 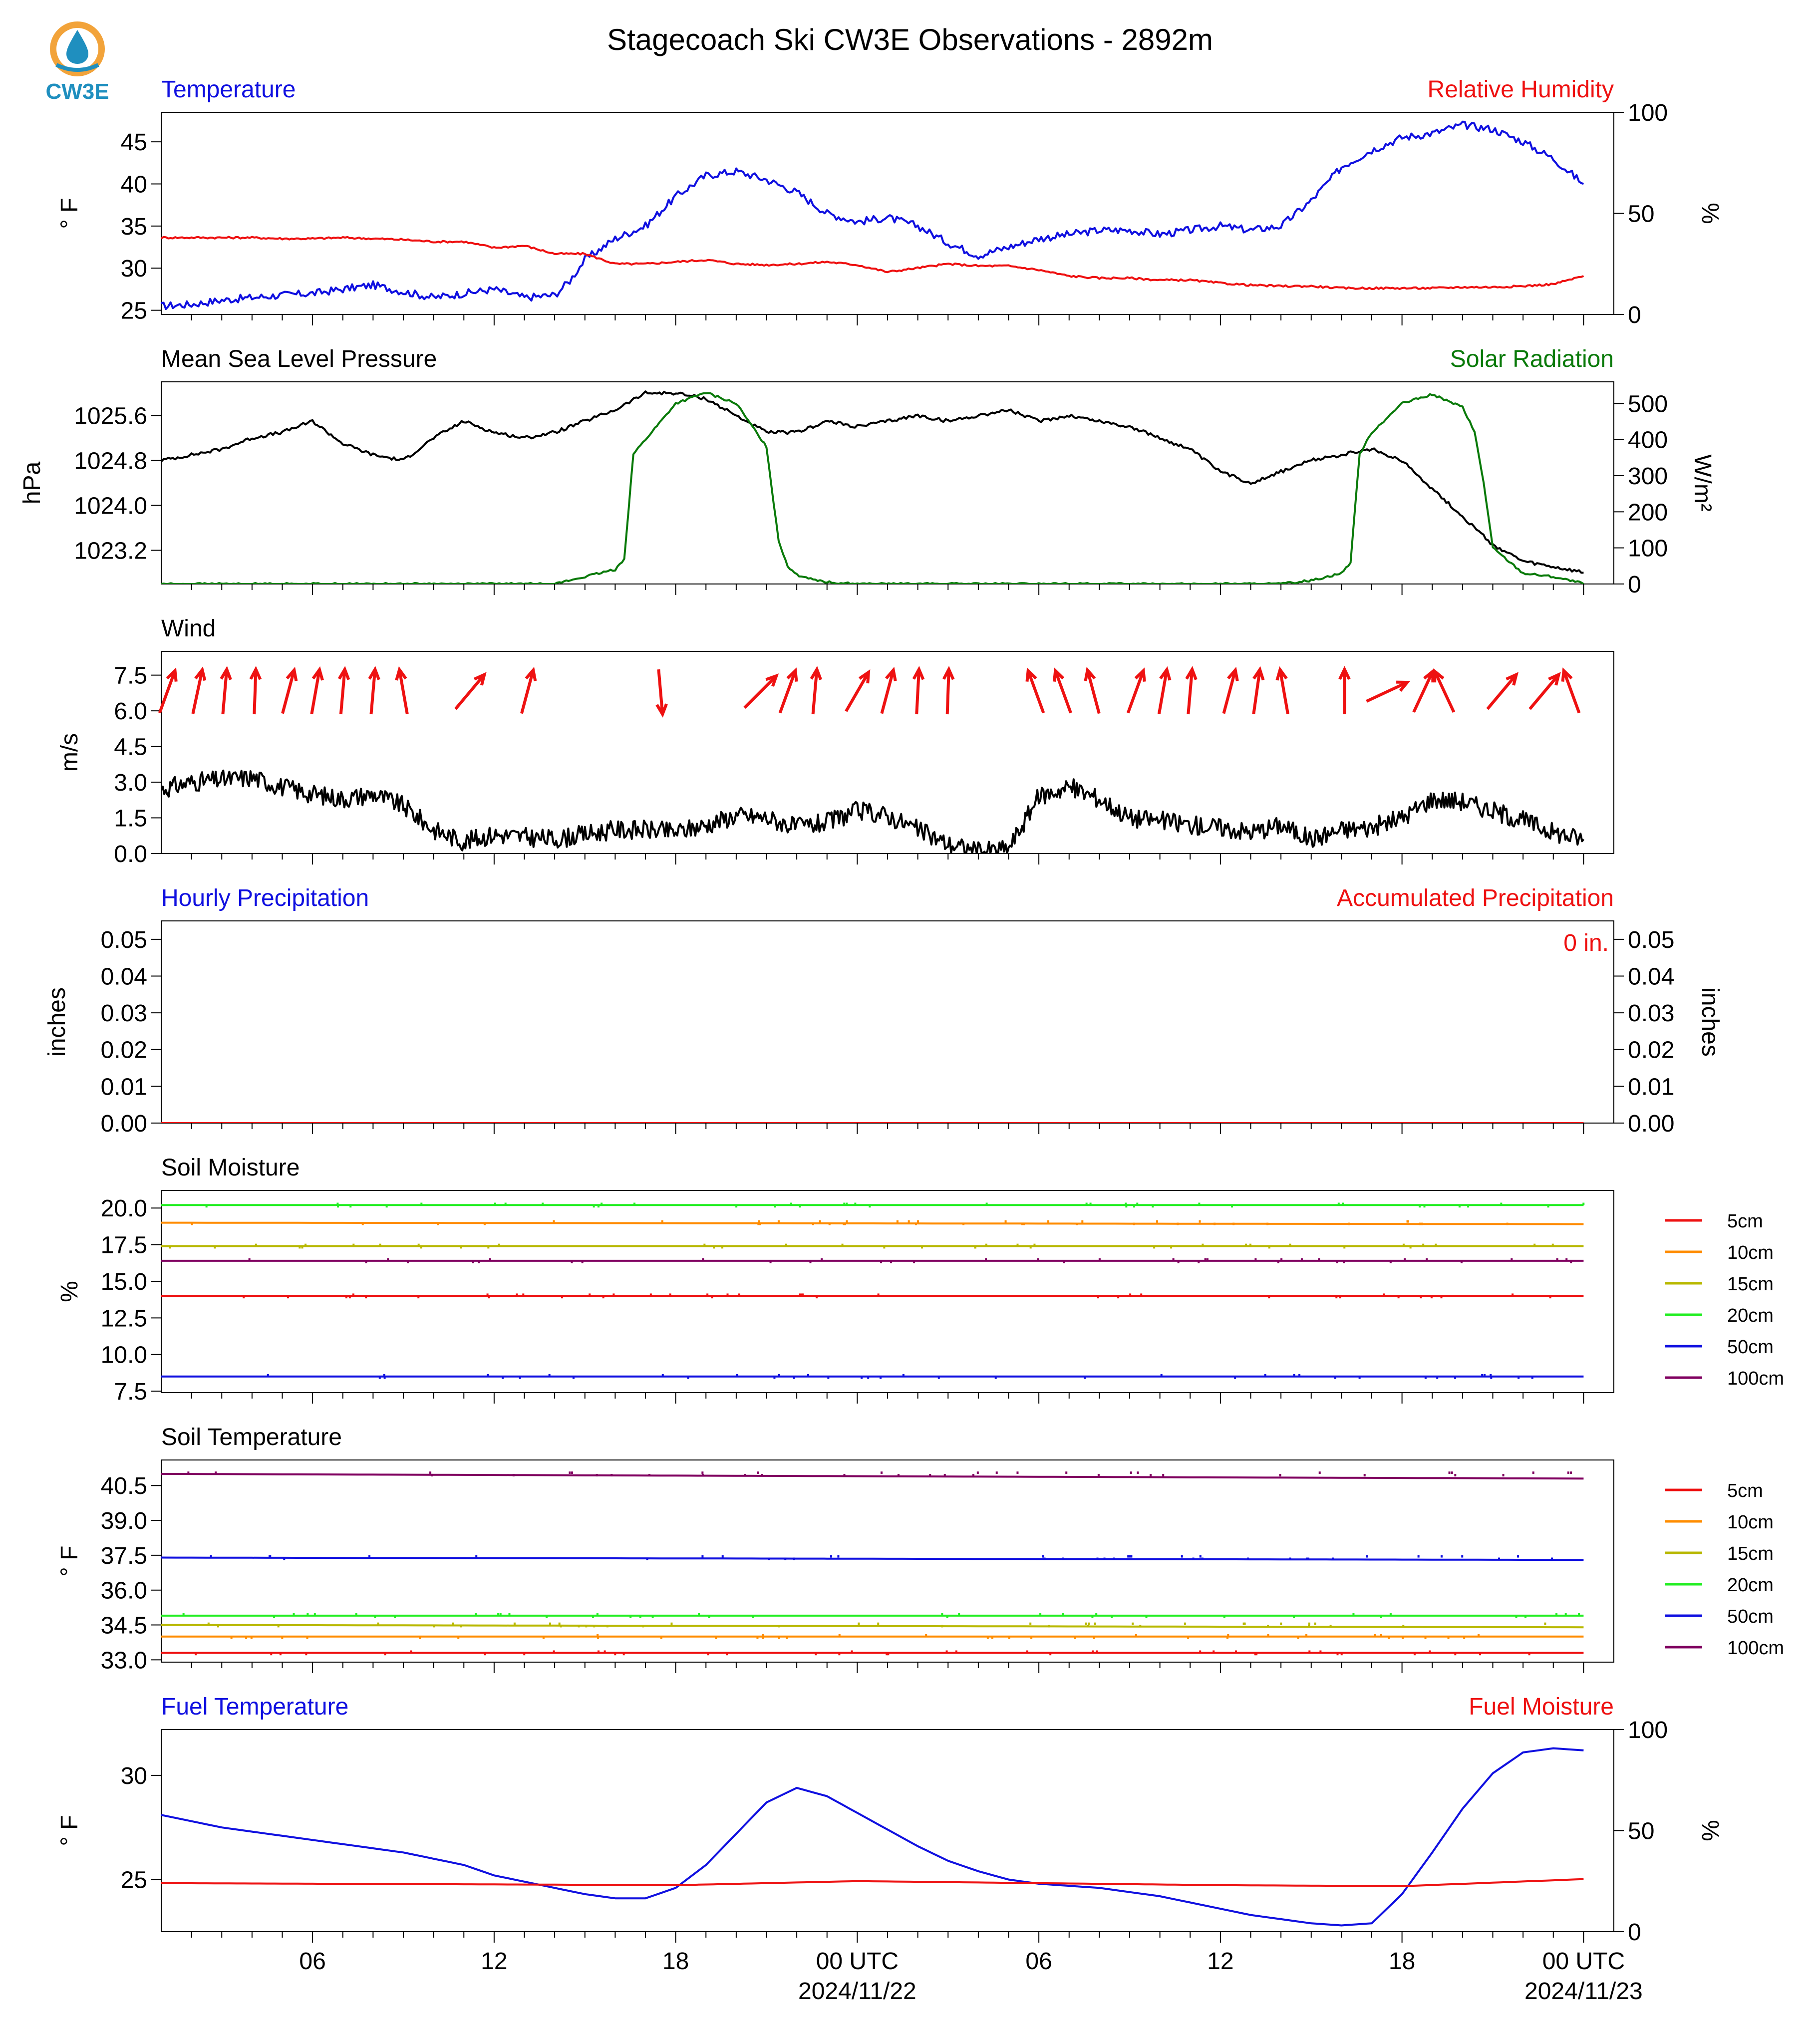 What do you see at coordinates (130, 747) in the screenshot?
I see `y-tick-label: 4.5` at bounding box center [130, 747].